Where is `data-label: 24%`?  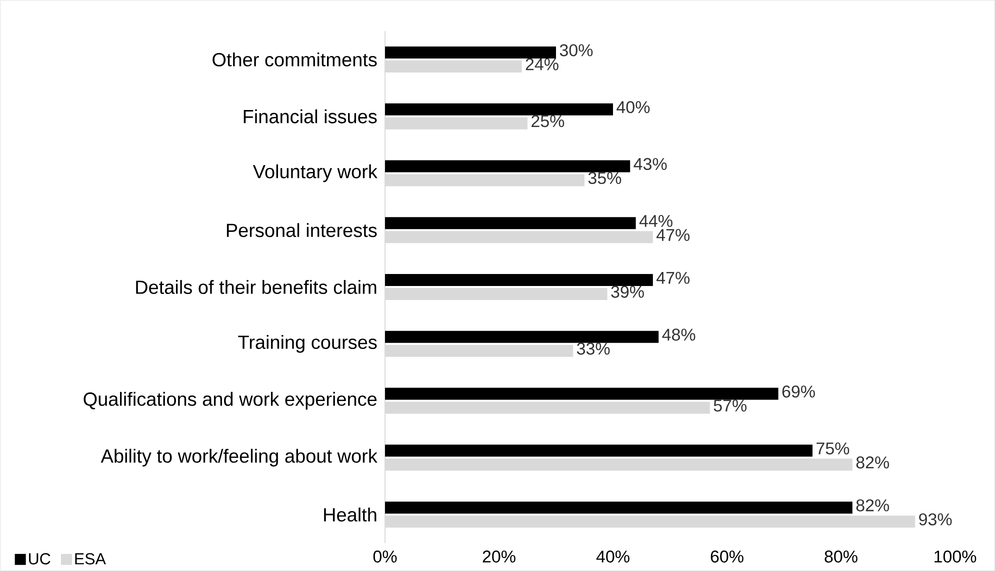
data-label: 24% is located at coordinates (542, 64).